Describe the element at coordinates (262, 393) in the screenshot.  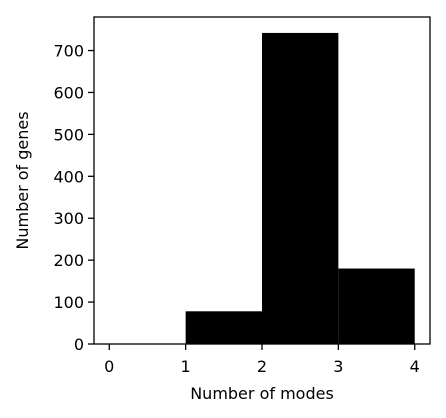
I see `x-axis-label: Number of modes` at that location.